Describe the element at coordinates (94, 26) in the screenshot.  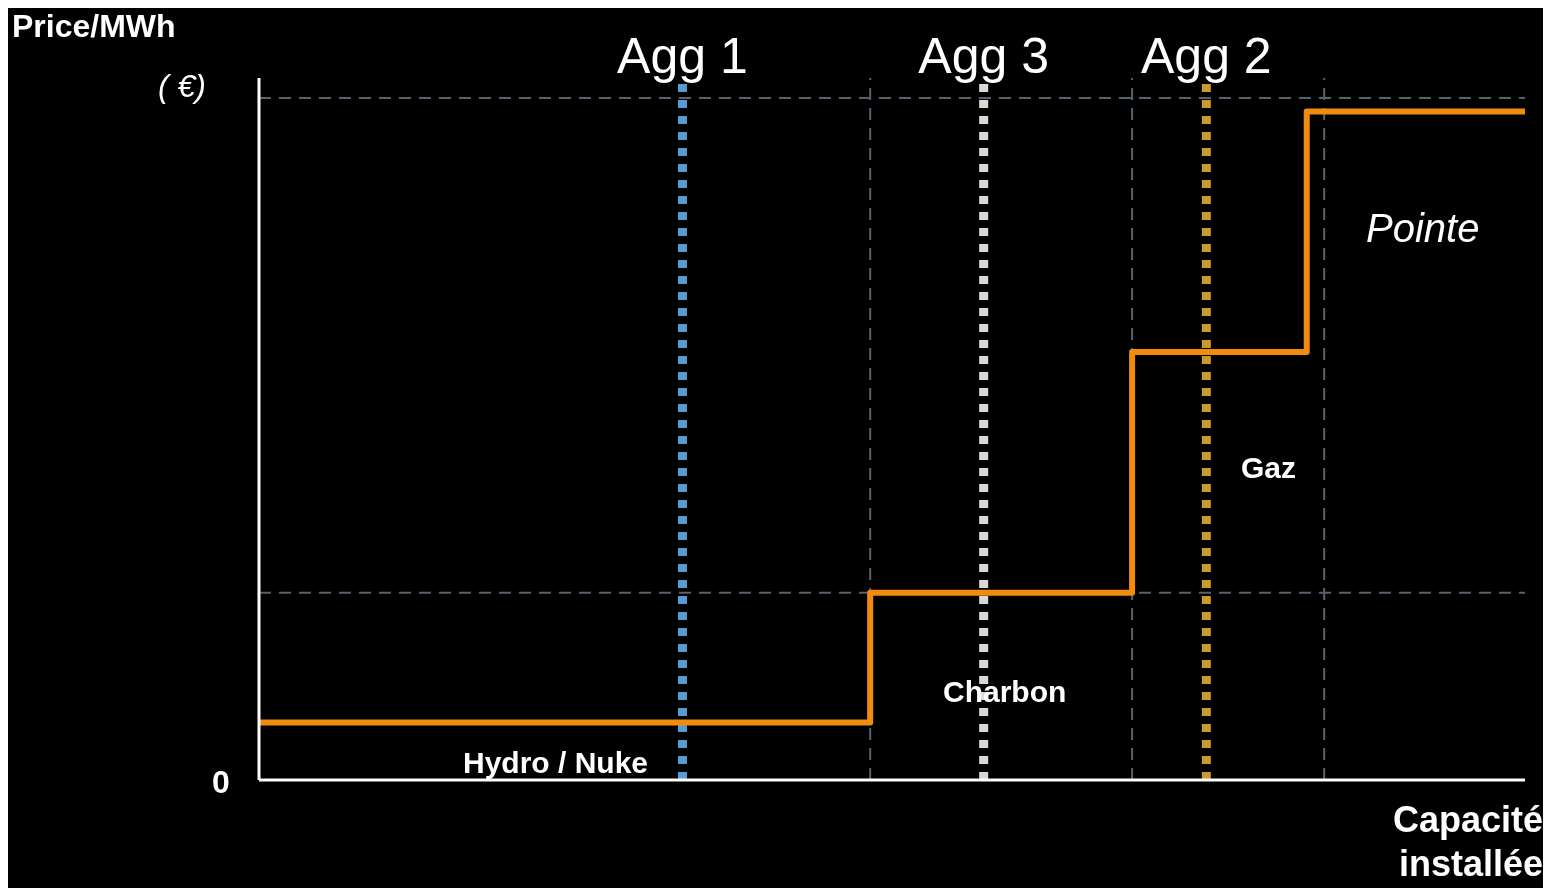
I see `y-axis-title: Price/MWh` at that location.